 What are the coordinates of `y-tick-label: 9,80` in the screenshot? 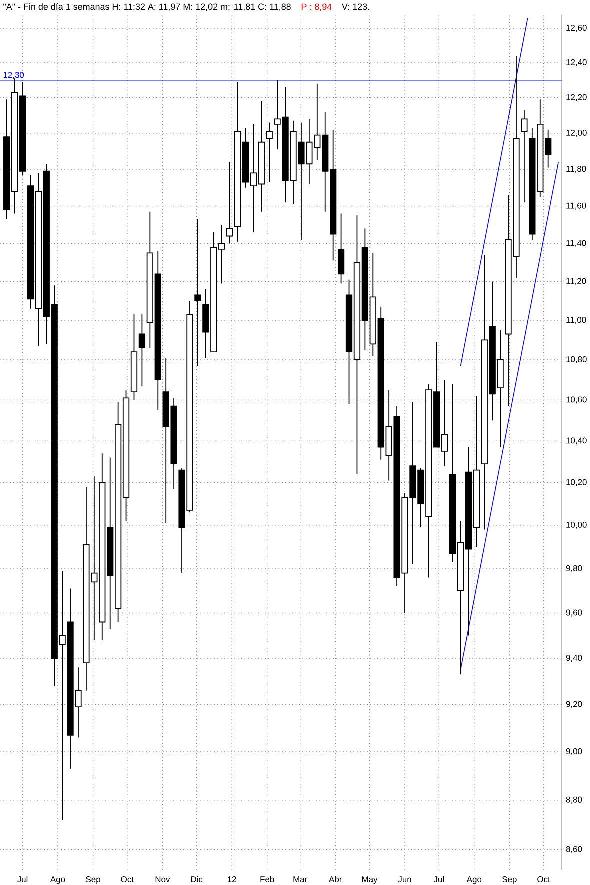 It's located at (574, 568).